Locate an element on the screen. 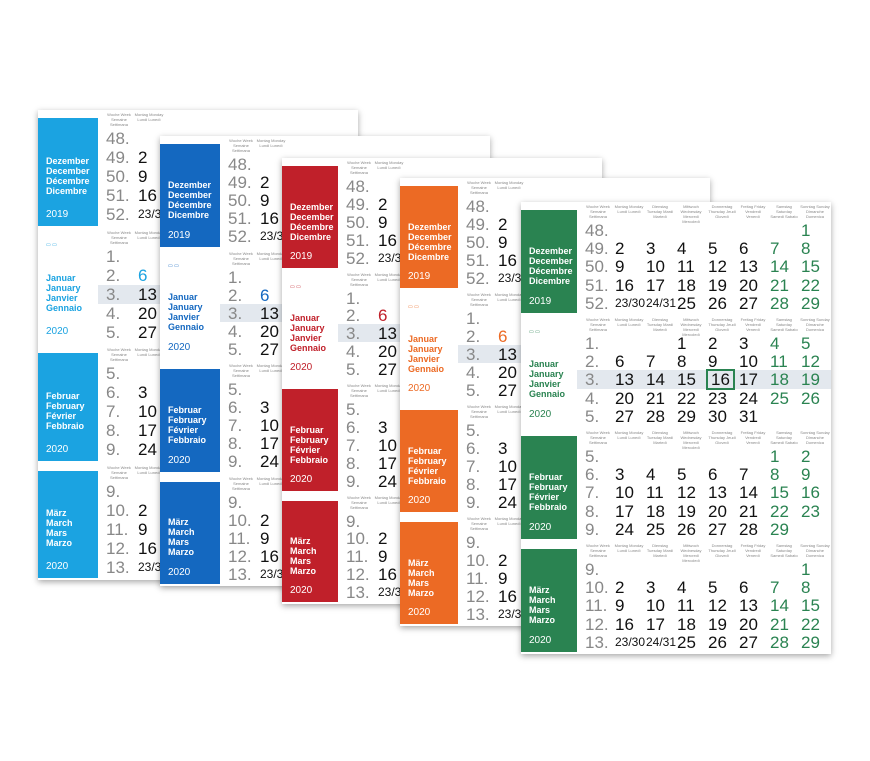  day-number: 24 is located at coordinates (387, 481).